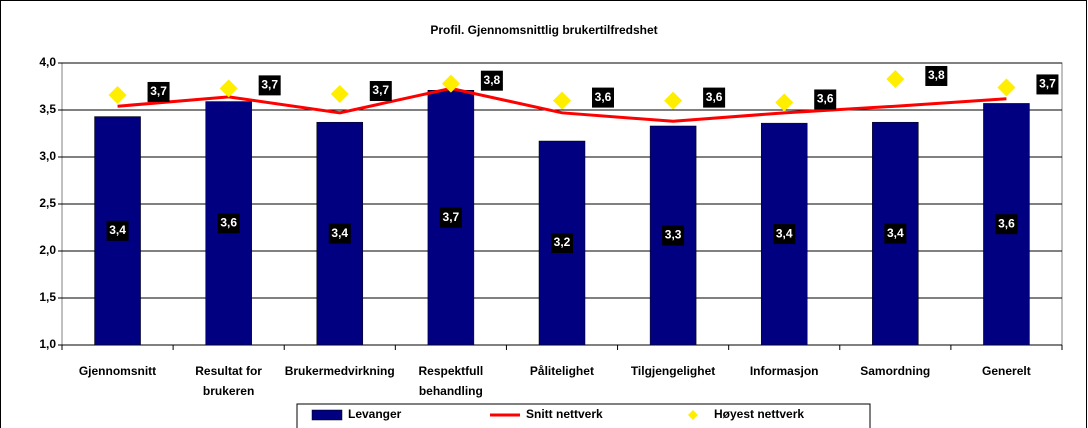 The image size is (1088, 428). Describe the element at coordinates (47, 344) in the screenshot. I see `y-tick-label: 1,0` at that location.